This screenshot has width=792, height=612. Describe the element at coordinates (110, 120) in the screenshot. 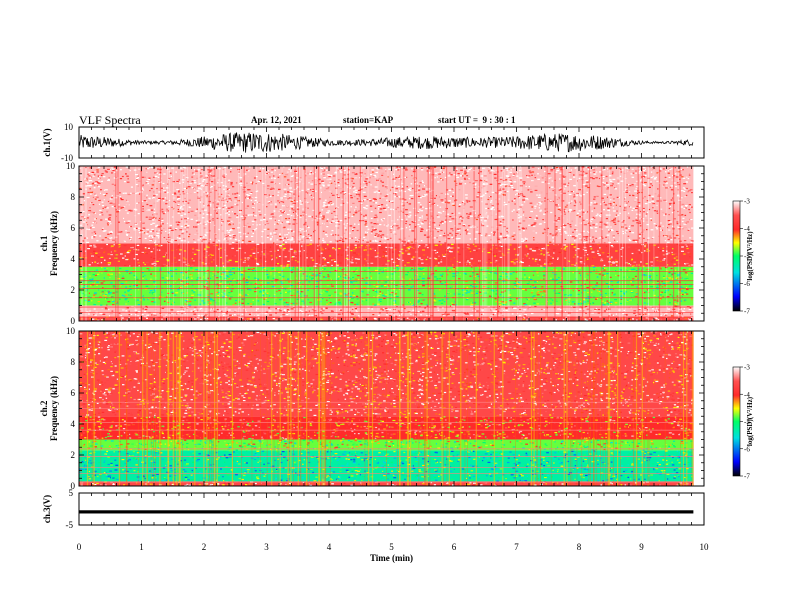

I see `figure-title: VLF Spectra` at that location.